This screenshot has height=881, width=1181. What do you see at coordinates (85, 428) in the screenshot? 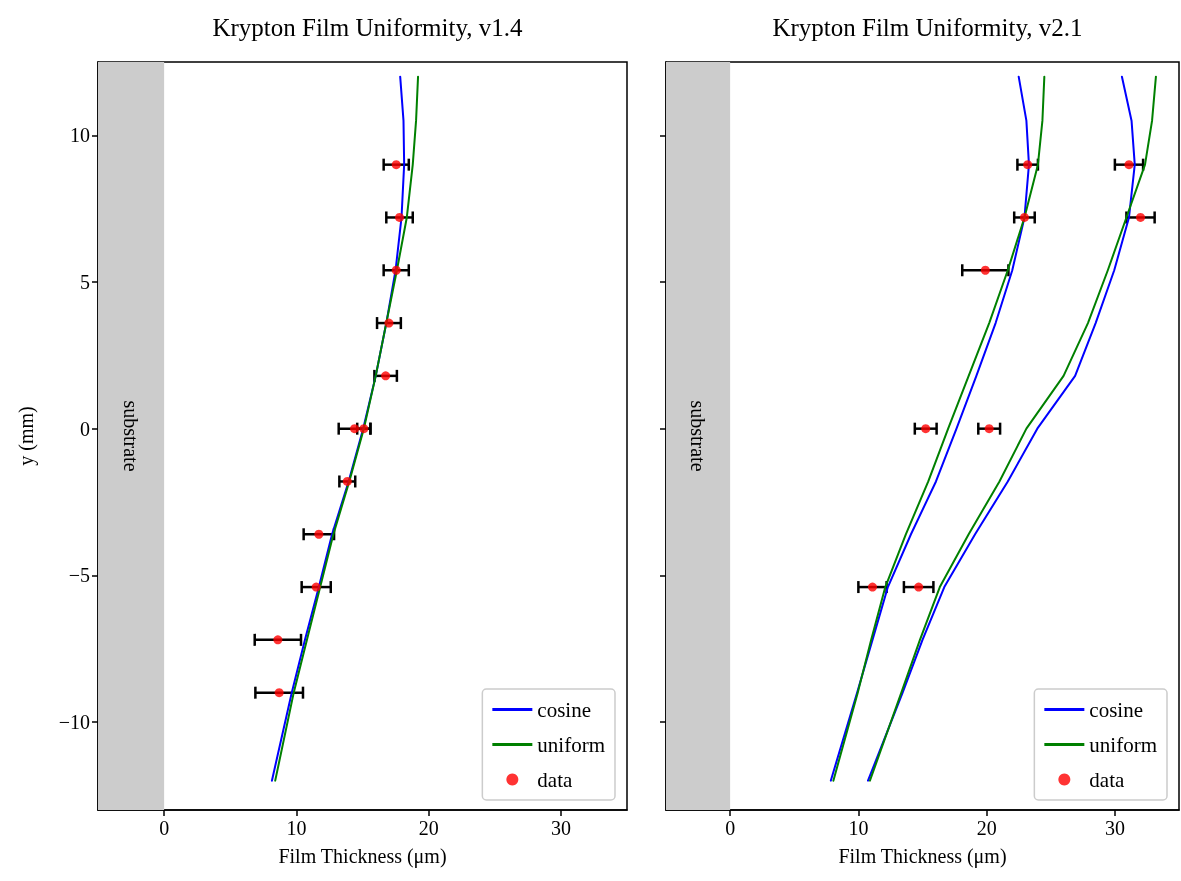
I see `y-tick-label: 0` at bounding box center [85, 428].